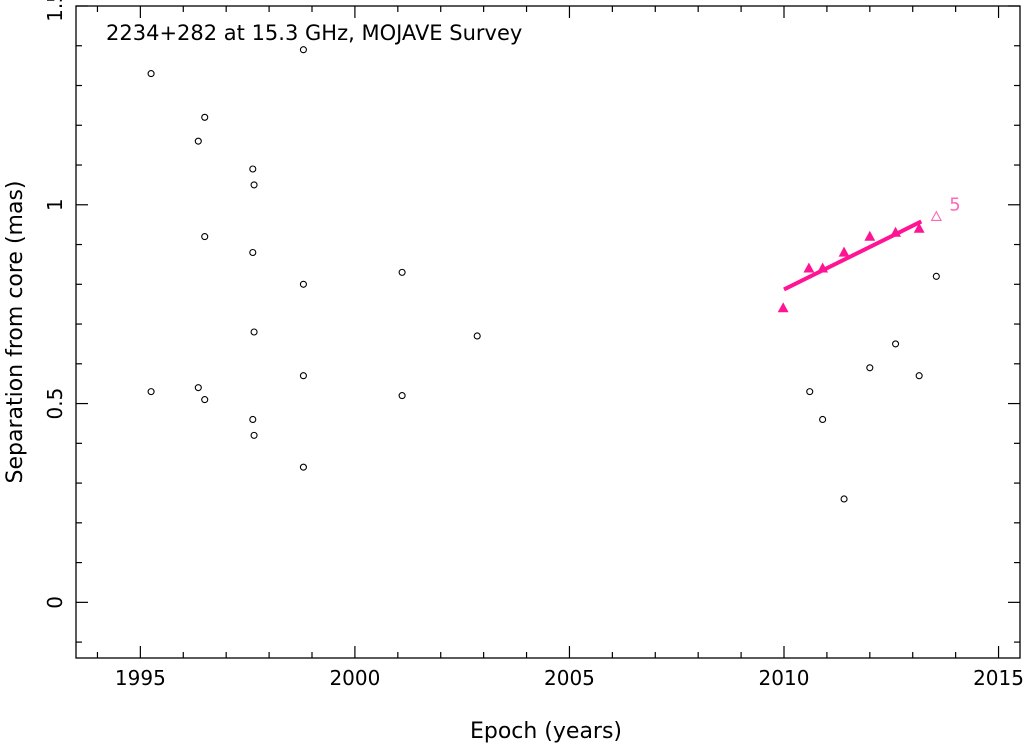  I want to click on component-label: 5, so click(954, 205).